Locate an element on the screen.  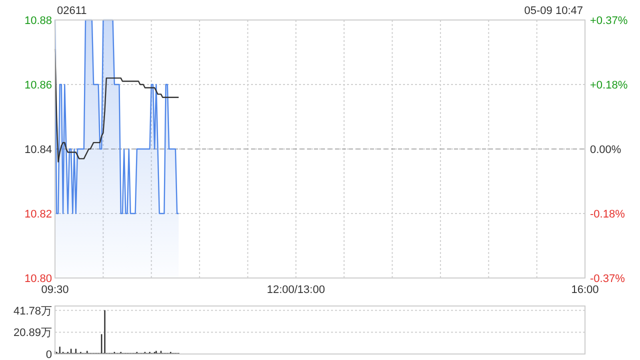
y-tick-label: 10.88 is located at coordinates (38, 21).